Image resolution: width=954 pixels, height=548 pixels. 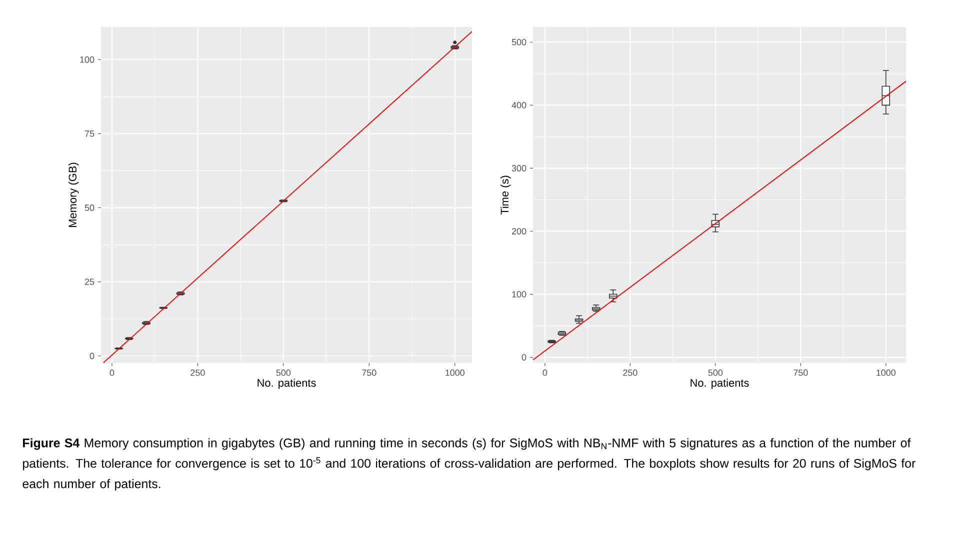 What do you see at coordinates (519, 168) in the screenshot?
I see `y-tick-label: 300` at bounding box center [519, 168].